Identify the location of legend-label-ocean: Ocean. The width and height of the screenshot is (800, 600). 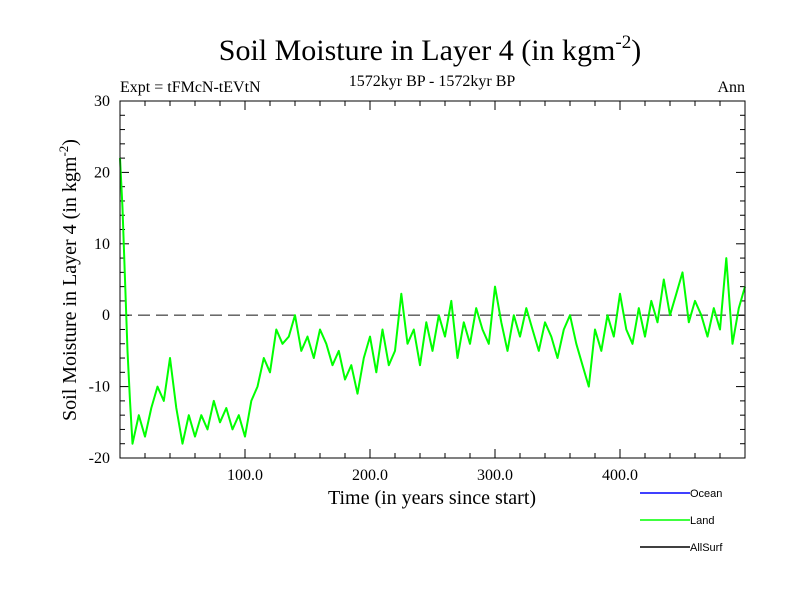
(706, 494).